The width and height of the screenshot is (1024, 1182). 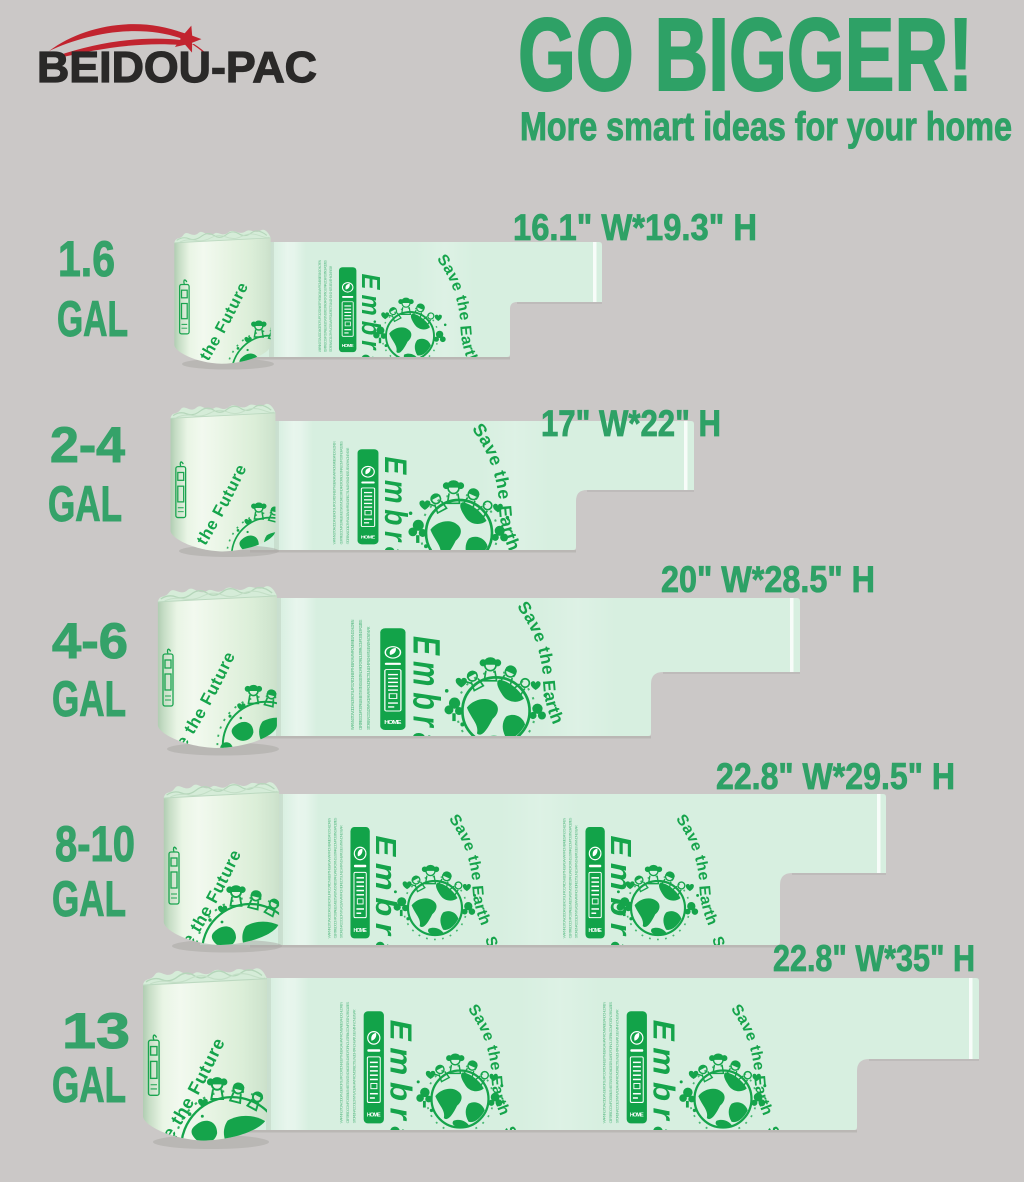 I want to click on svg-text: BEIDOU-PAC, so click(x=177, y=67).